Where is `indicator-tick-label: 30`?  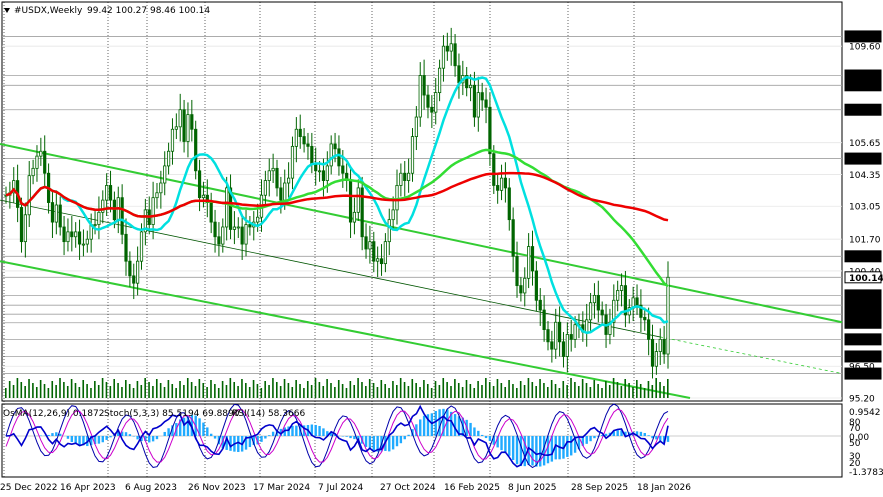
indicator-tick-label: 30 is located at coordinates (855, 457).